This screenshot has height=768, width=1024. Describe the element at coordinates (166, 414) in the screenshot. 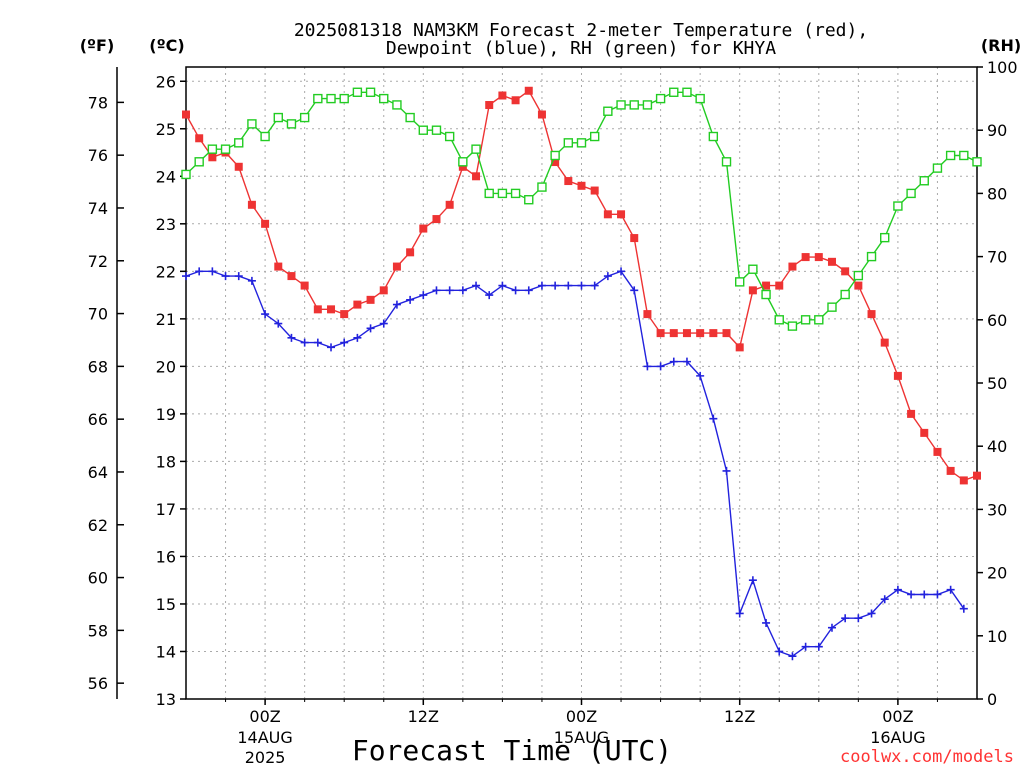

I see `celsius-tick-label: 19` at that location.